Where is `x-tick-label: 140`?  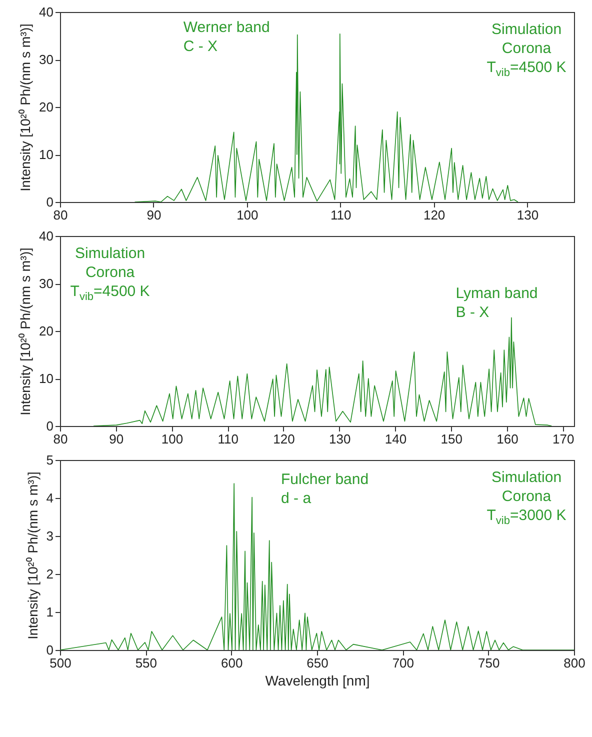 x-tick-label: 140 is located at coordinates (395, 439).